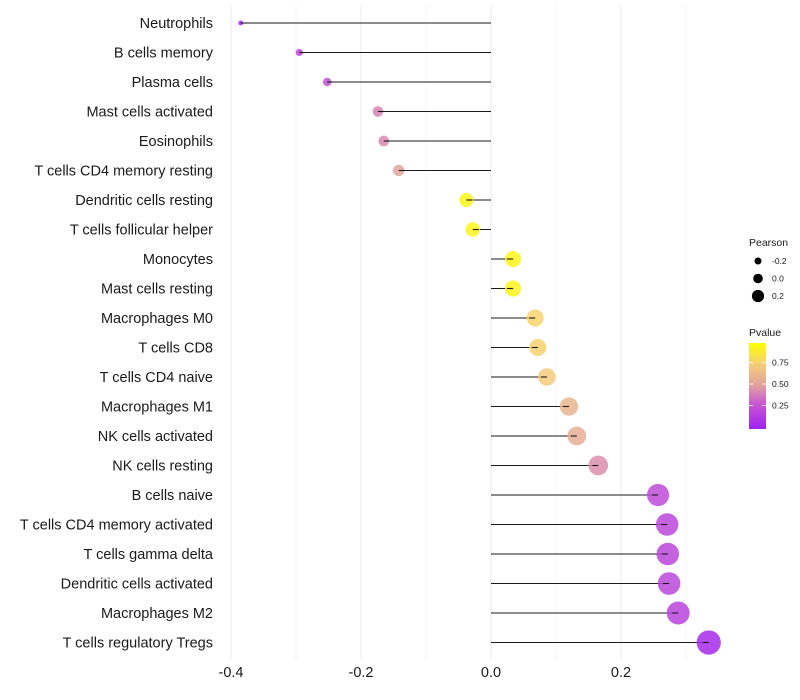  Describe the element at coordinates (138, 644) in the screenshot. I see `y-axis-label: T cells regulatory Tregs` at that location.